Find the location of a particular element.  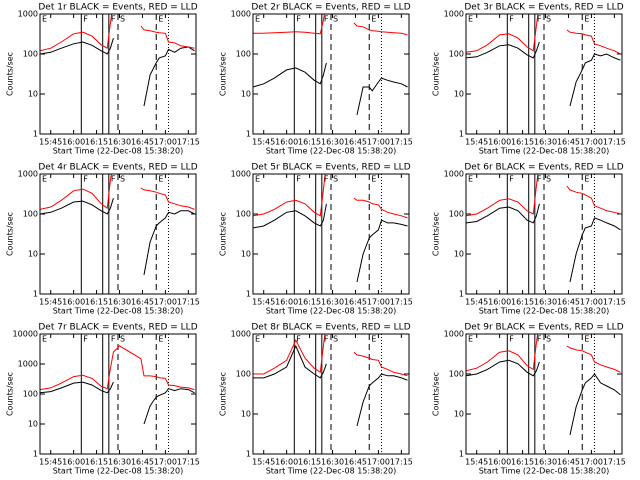

chart-title: Det 9r BLACK = Events, RED = LLD is located at coordinates (543, 328).